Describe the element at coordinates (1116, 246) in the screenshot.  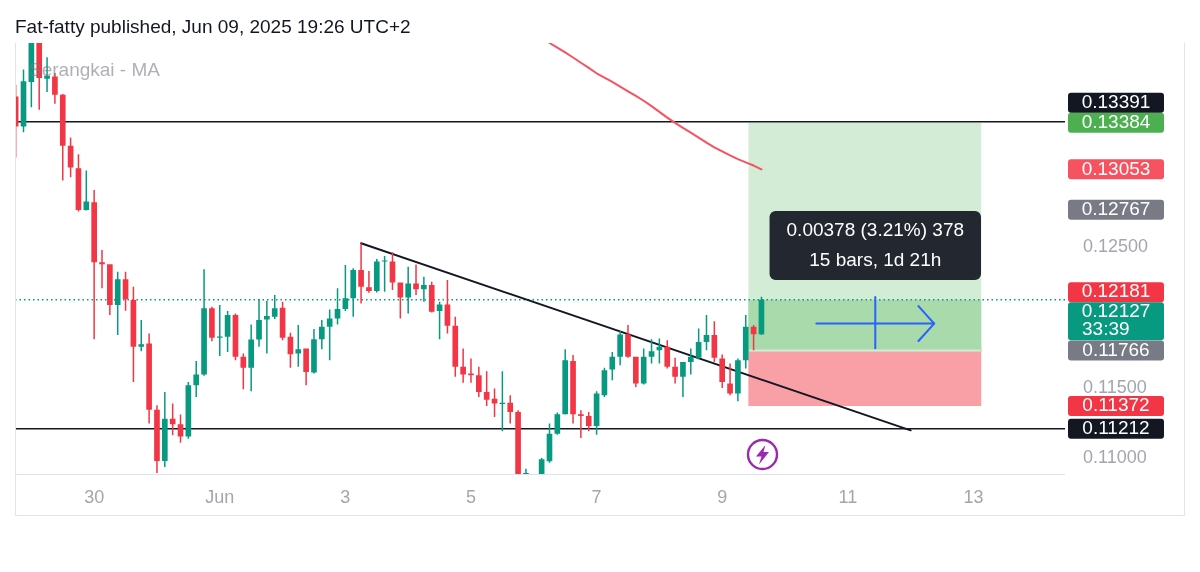
I see `y-tick-label: 0.12500` at that location.